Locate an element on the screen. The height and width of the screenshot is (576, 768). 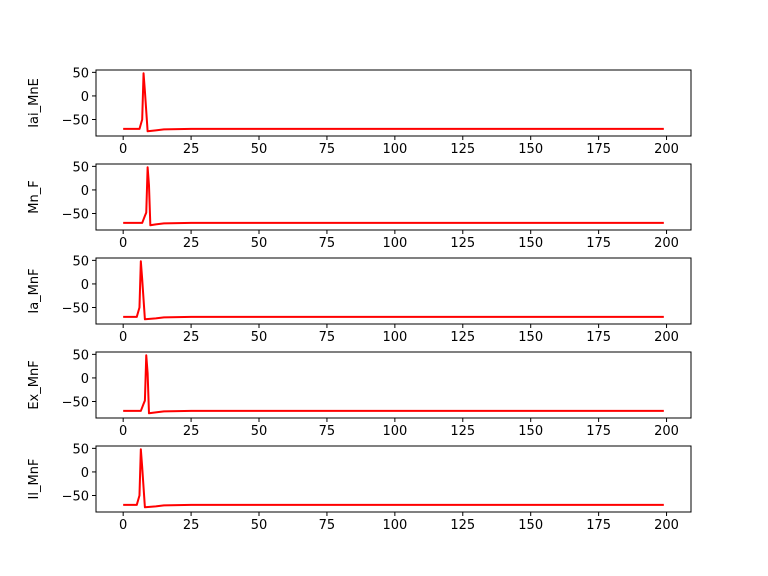
y-axis-label: Ia_MnF is located at coordinates (34, 290).